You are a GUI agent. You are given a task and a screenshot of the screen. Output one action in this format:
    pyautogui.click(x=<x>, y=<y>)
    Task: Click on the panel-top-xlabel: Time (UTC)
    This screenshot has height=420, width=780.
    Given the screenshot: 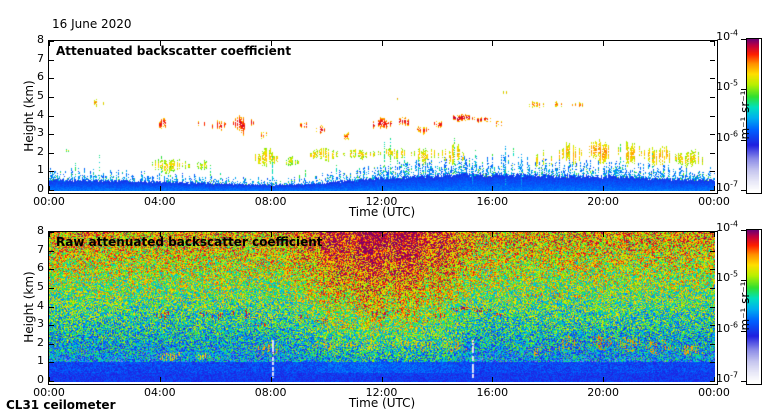 What is the action you would take?
    pyautogui.click(x=382, y=212)
    